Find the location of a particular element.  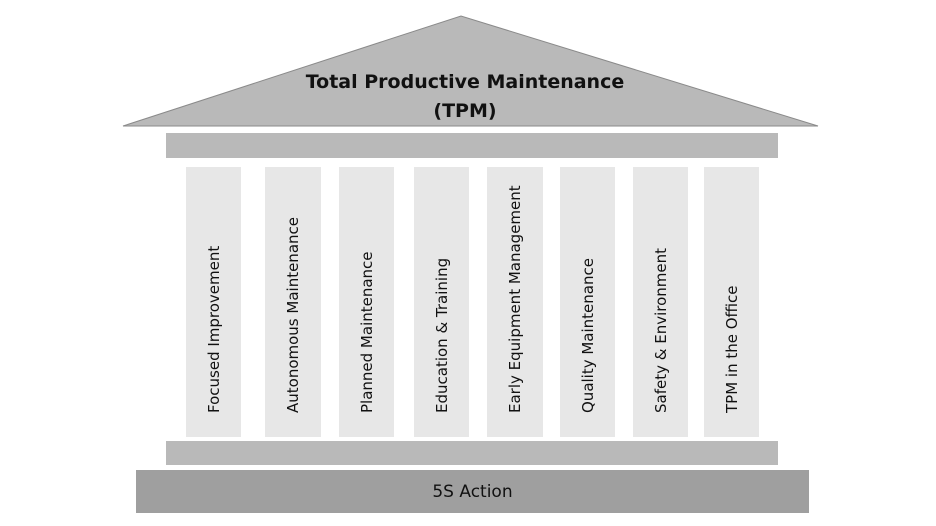

pillar-label: Autonomous Maintenance is located at coordinates (293, 315).